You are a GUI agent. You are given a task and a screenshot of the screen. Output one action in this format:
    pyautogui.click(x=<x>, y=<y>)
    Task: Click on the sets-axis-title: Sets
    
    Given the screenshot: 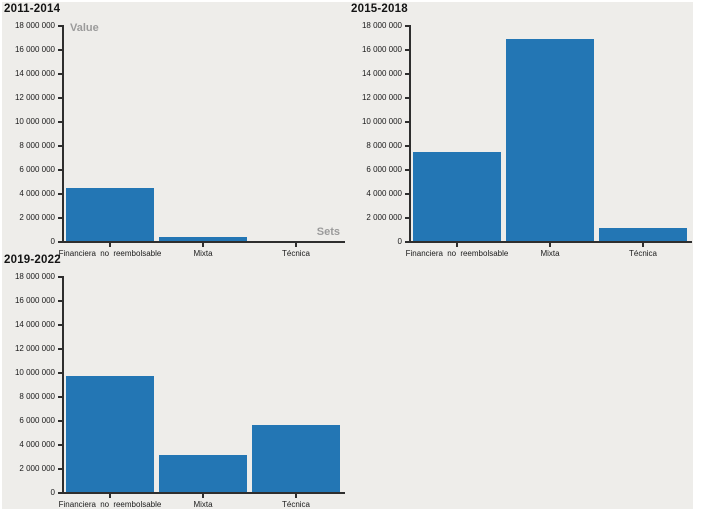 What is the action you would take?
    pyautogui.click(x=328, y=232)
    